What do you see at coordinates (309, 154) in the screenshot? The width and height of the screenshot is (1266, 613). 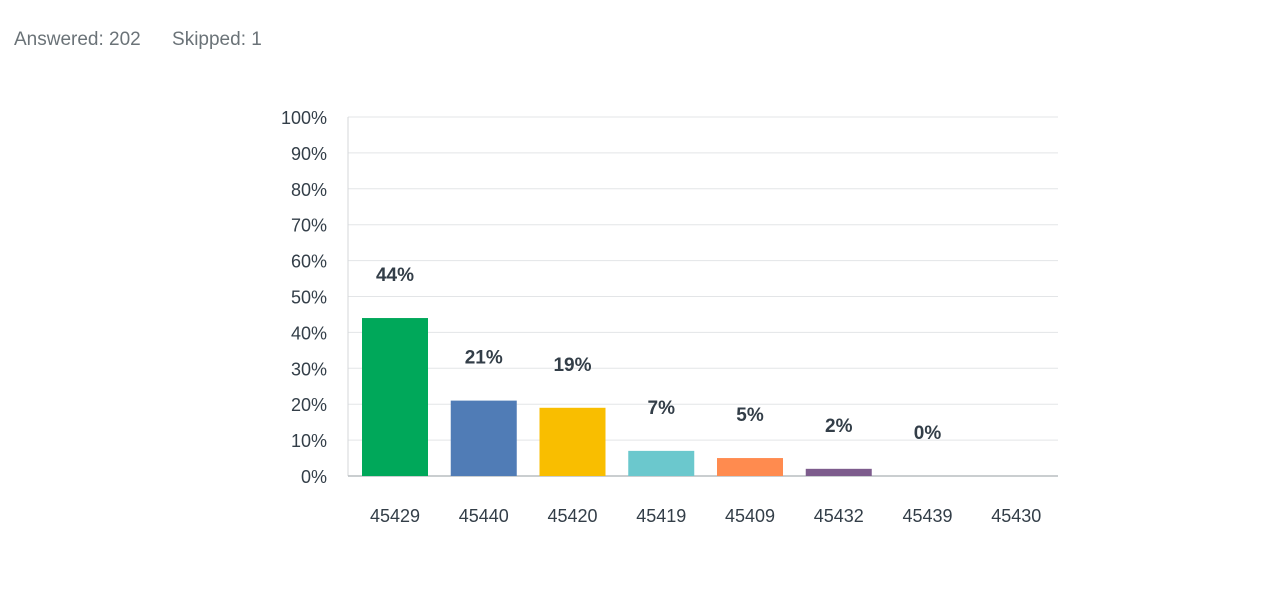 I see `y-tick-label: 90%` at bounding box center [309, 154].